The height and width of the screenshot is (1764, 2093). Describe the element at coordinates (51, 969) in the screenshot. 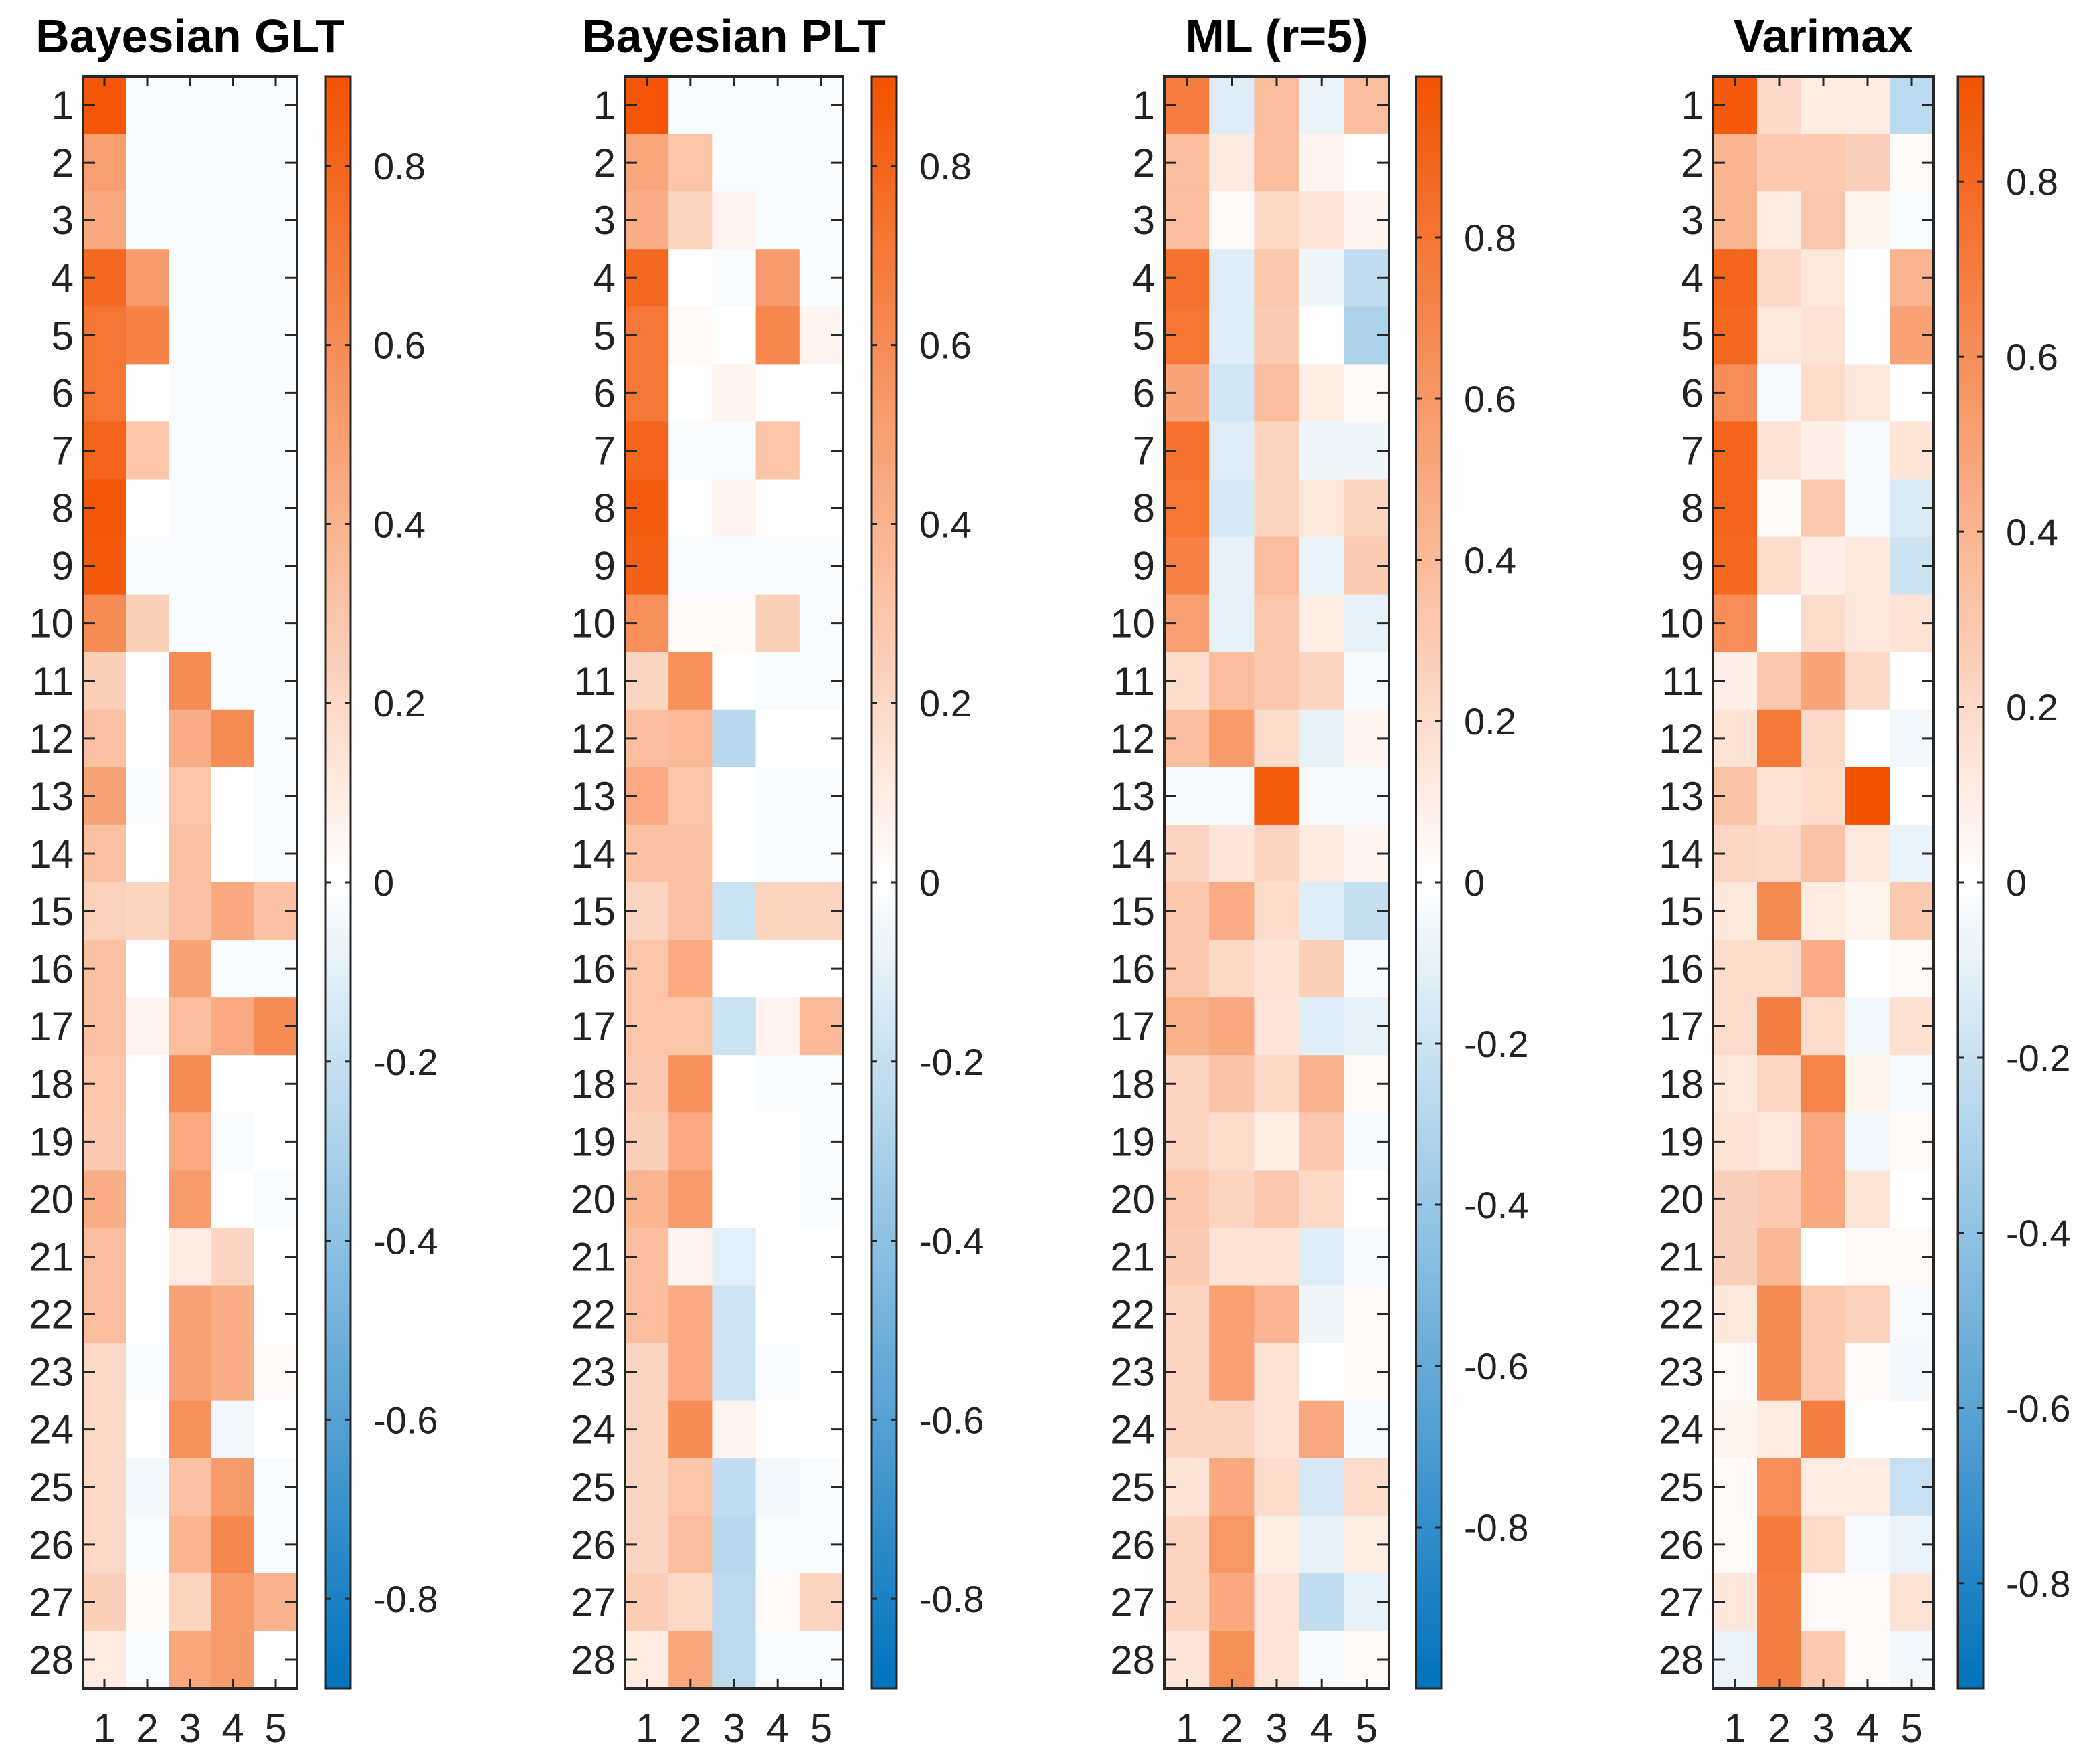

I see `row-tick-label: 16` at that location.